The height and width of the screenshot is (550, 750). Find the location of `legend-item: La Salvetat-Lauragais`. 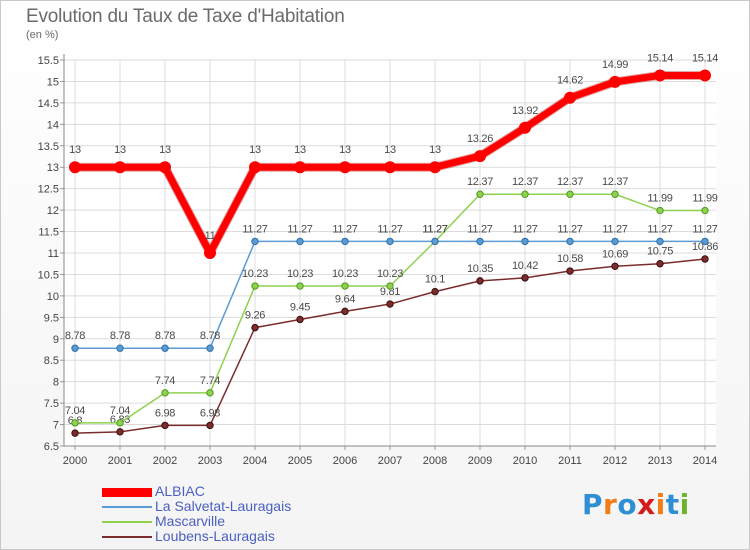

legend-item: La Salvetat-Lauragais is located at coordinates (252, 506).